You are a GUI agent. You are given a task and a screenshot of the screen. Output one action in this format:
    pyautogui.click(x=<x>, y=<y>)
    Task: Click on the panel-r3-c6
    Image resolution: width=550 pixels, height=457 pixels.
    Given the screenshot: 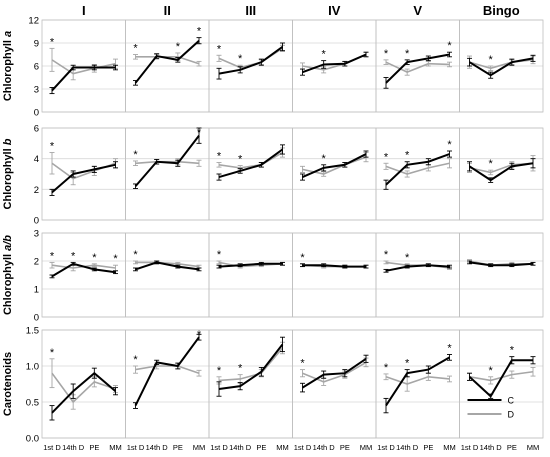 What is the action you would take?
    pyautogui.click(x=501, y=275)
    